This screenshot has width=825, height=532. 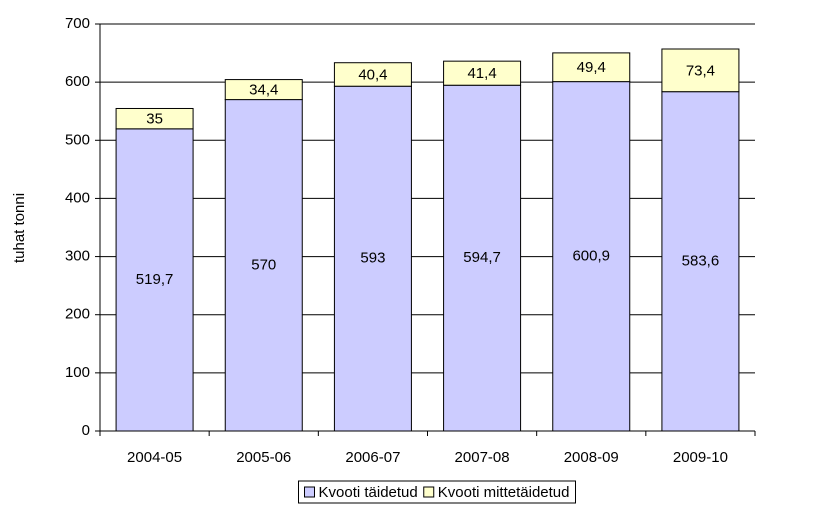 What do you see at coordinates (19, 228) in the screenshot?
I see `y-axis-label: tuhat tonni` at bounding box center [19, 228].